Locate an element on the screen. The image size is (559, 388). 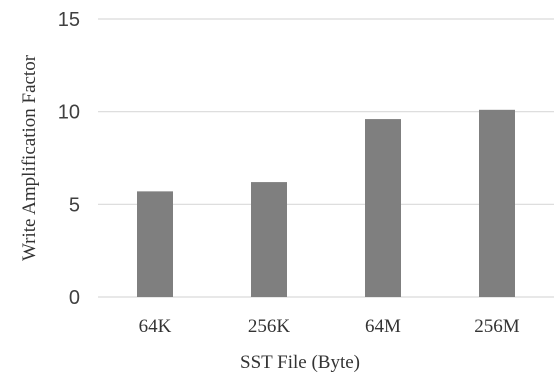
y-tick-label: 10 is located at coordinates (69, 113).